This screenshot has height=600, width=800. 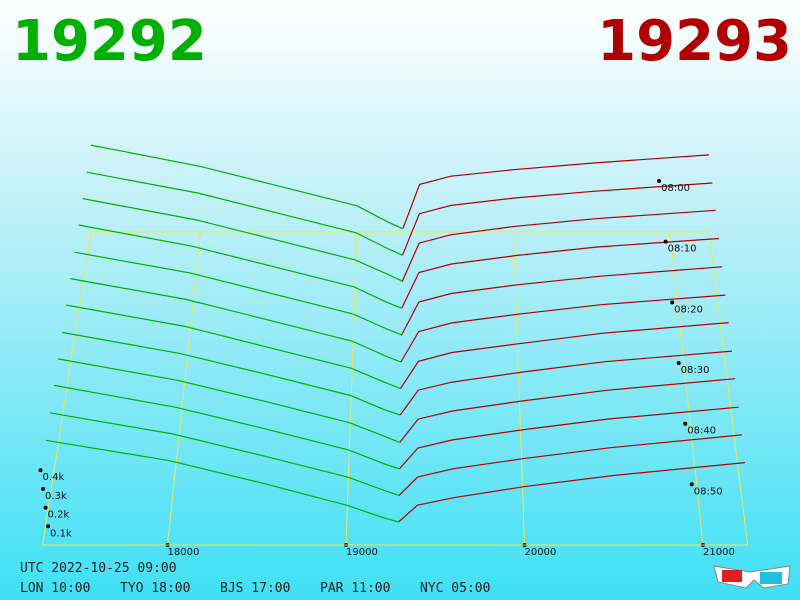 I want to click on left-axis, so click(x=67, y=388).